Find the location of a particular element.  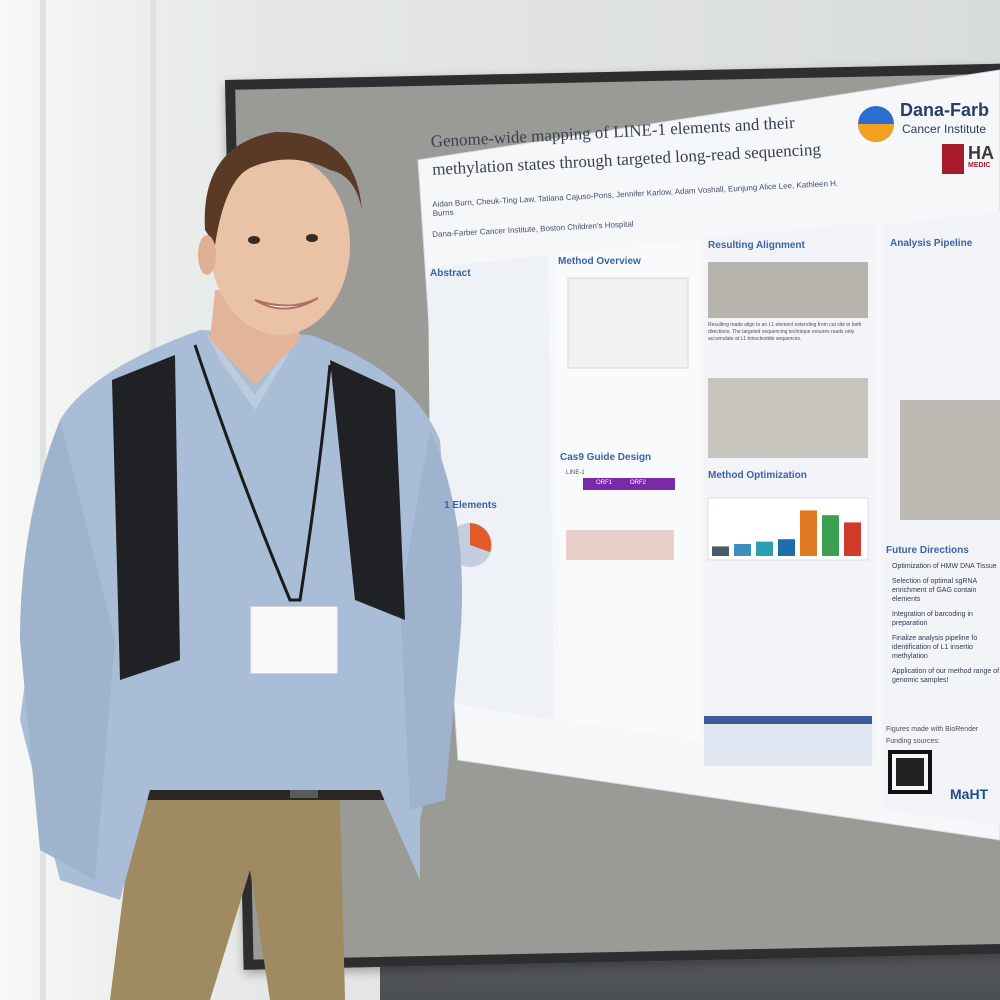

orf2-label: ORF2 is located at coordinates (638, 483).